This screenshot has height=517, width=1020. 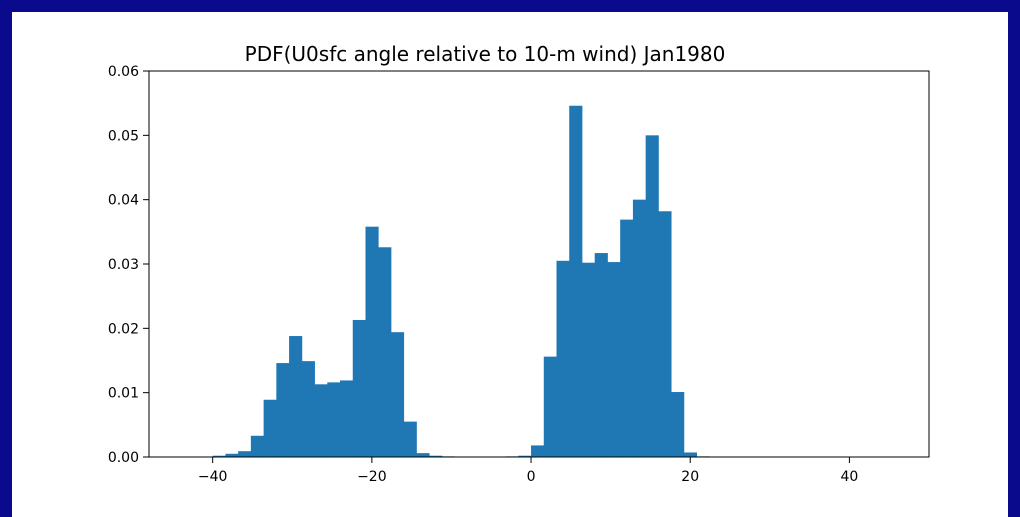 I want to click on y-tick-label: 0.02, so click(x=123, y=329).